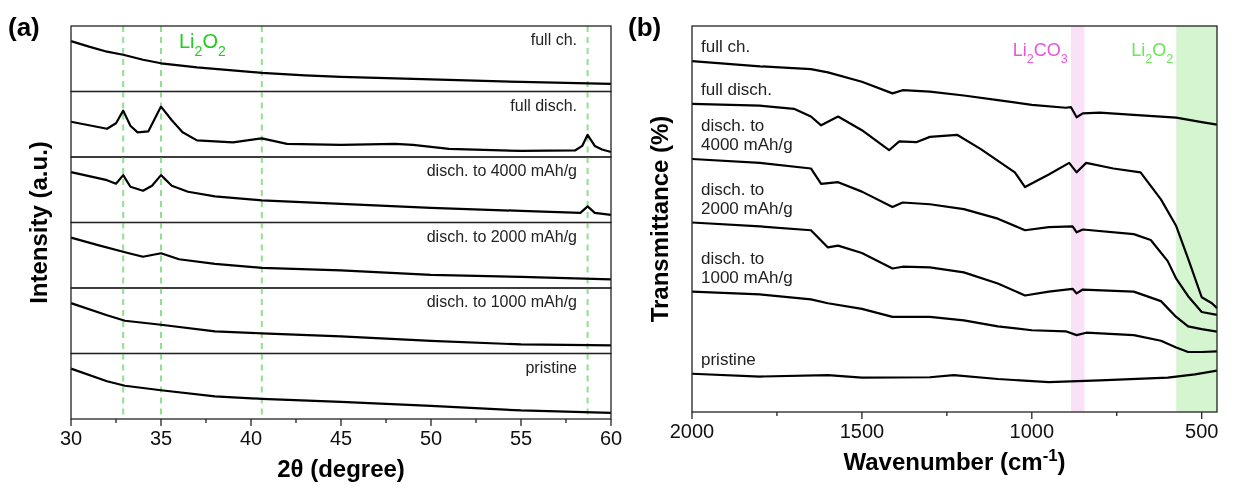 The height and width of the screenshot is (491, 1233). I want to click on band-label: Li$_{2}$CO$_{3}$, so click(1040, 53).